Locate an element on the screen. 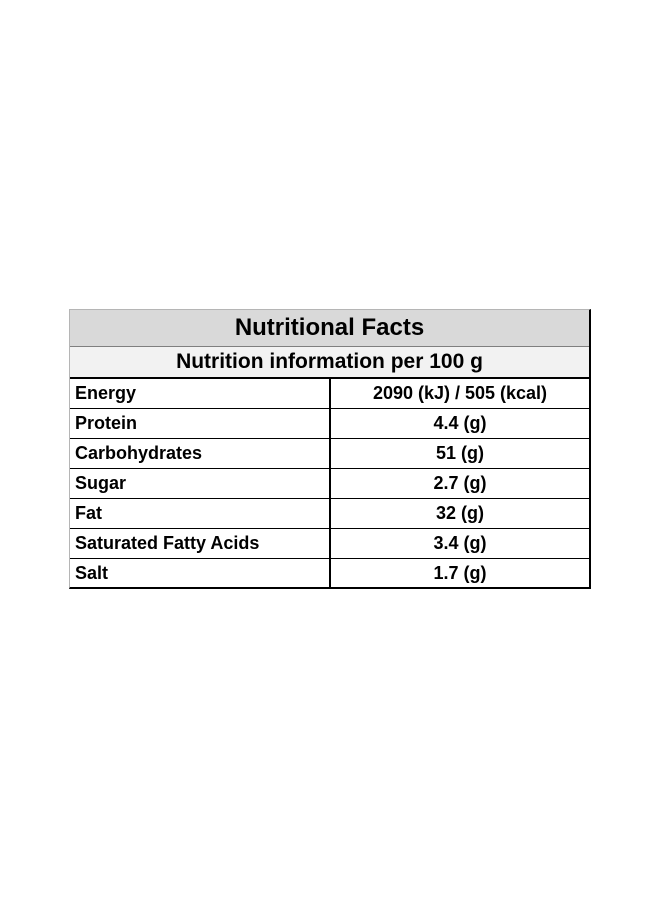 Image resolution: width=660 pixels, height=900 pixels. row-value: 2.7 (g) is located at coordinates (460, 483).